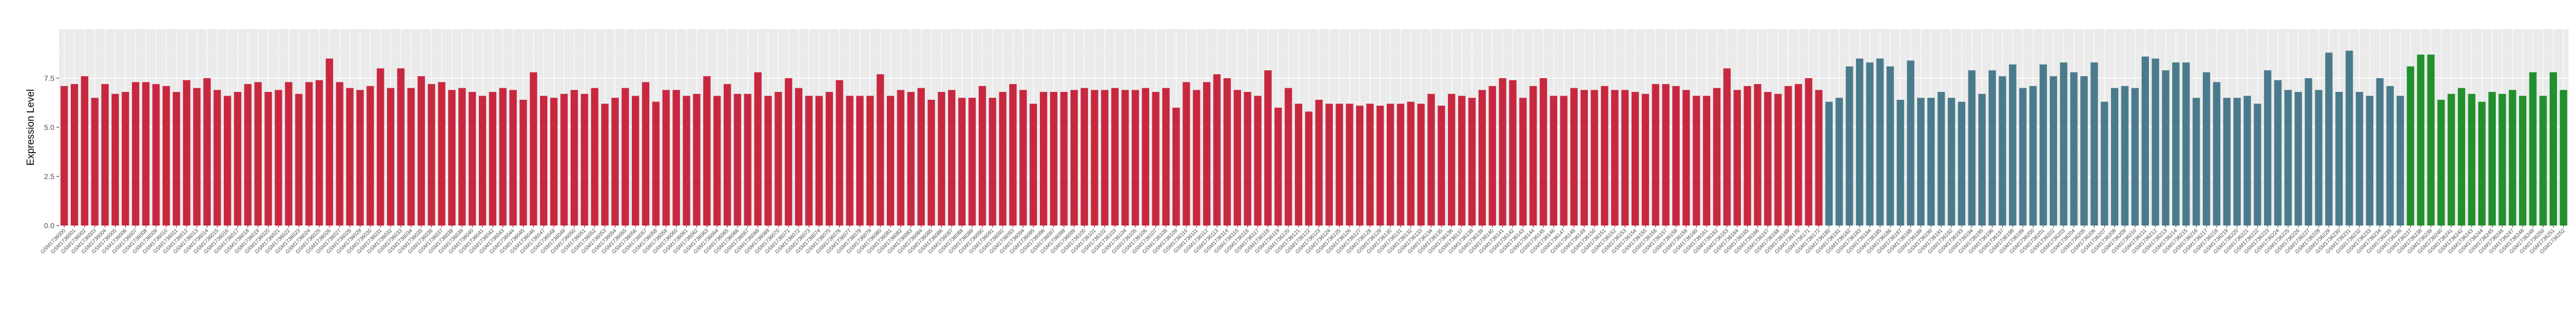 Image resolution: width=2576 pixels, height=309 pixels. Describe the element at coordinates (880, 150) in the screenshot. I see `bar-GSM1736080` at that location.